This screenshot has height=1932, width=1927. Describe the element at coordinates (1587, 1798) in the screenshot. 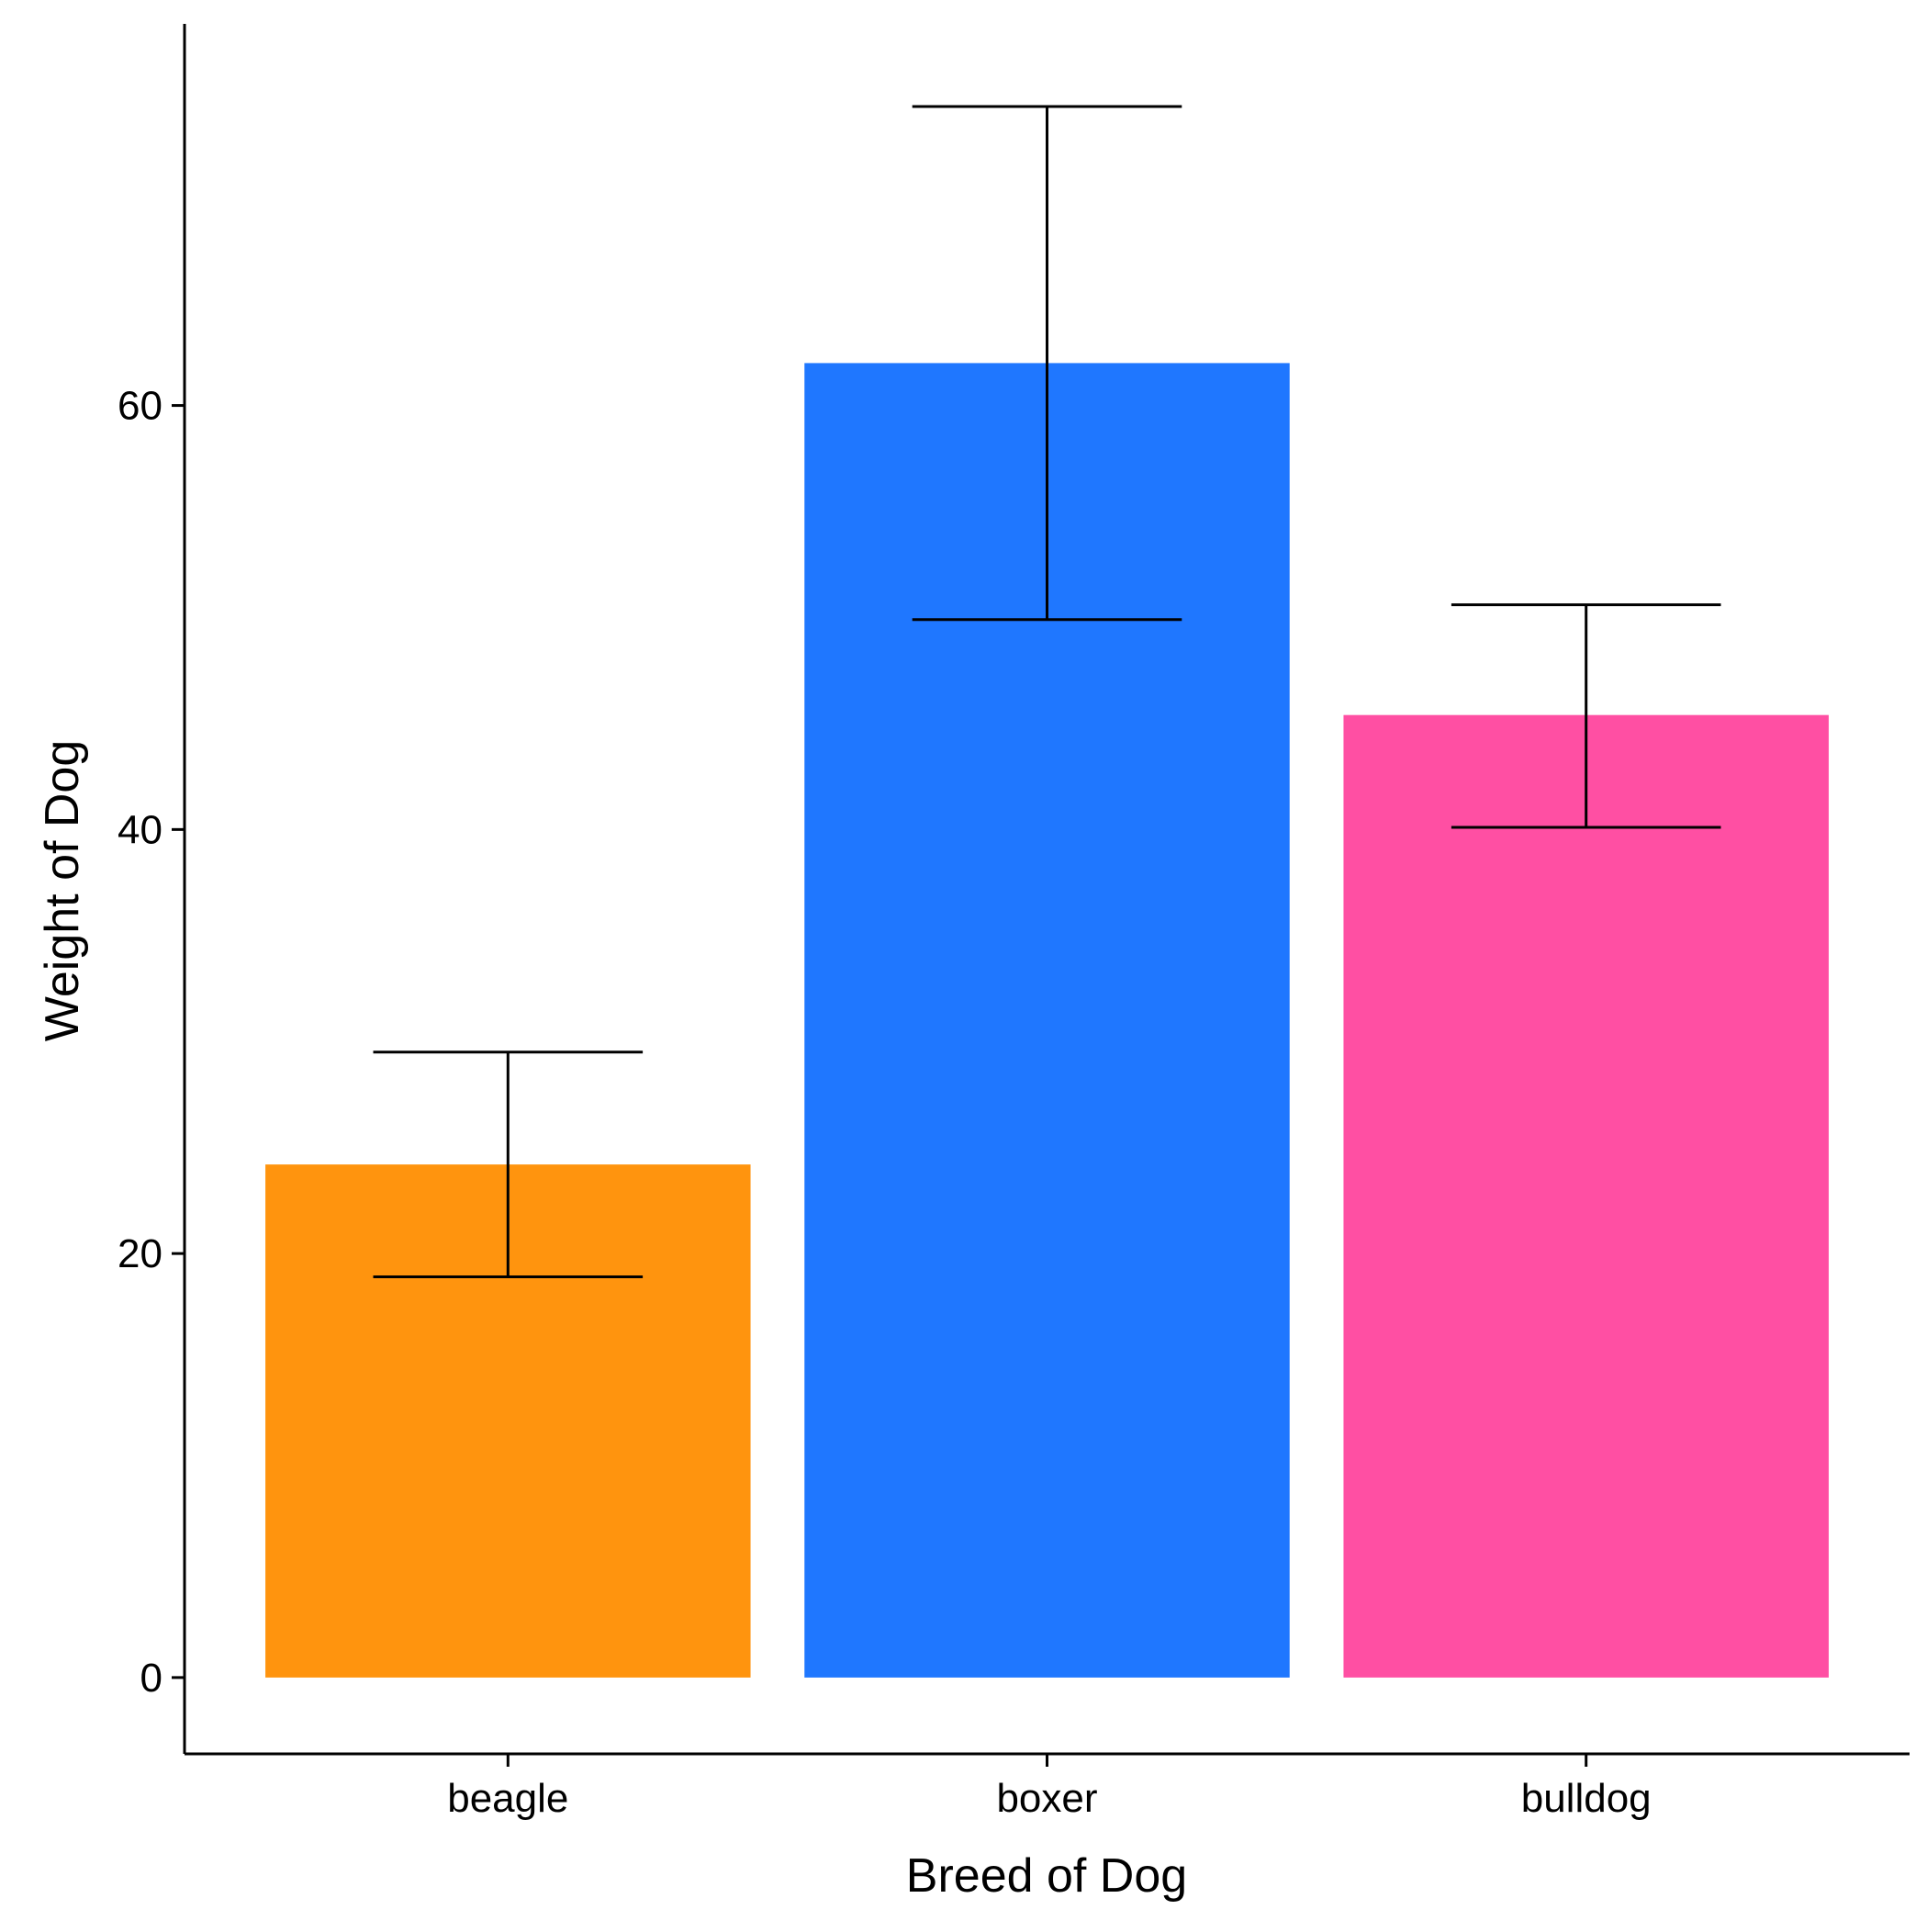

I see `x-tick-label-bulldog: bulldog` at that location.